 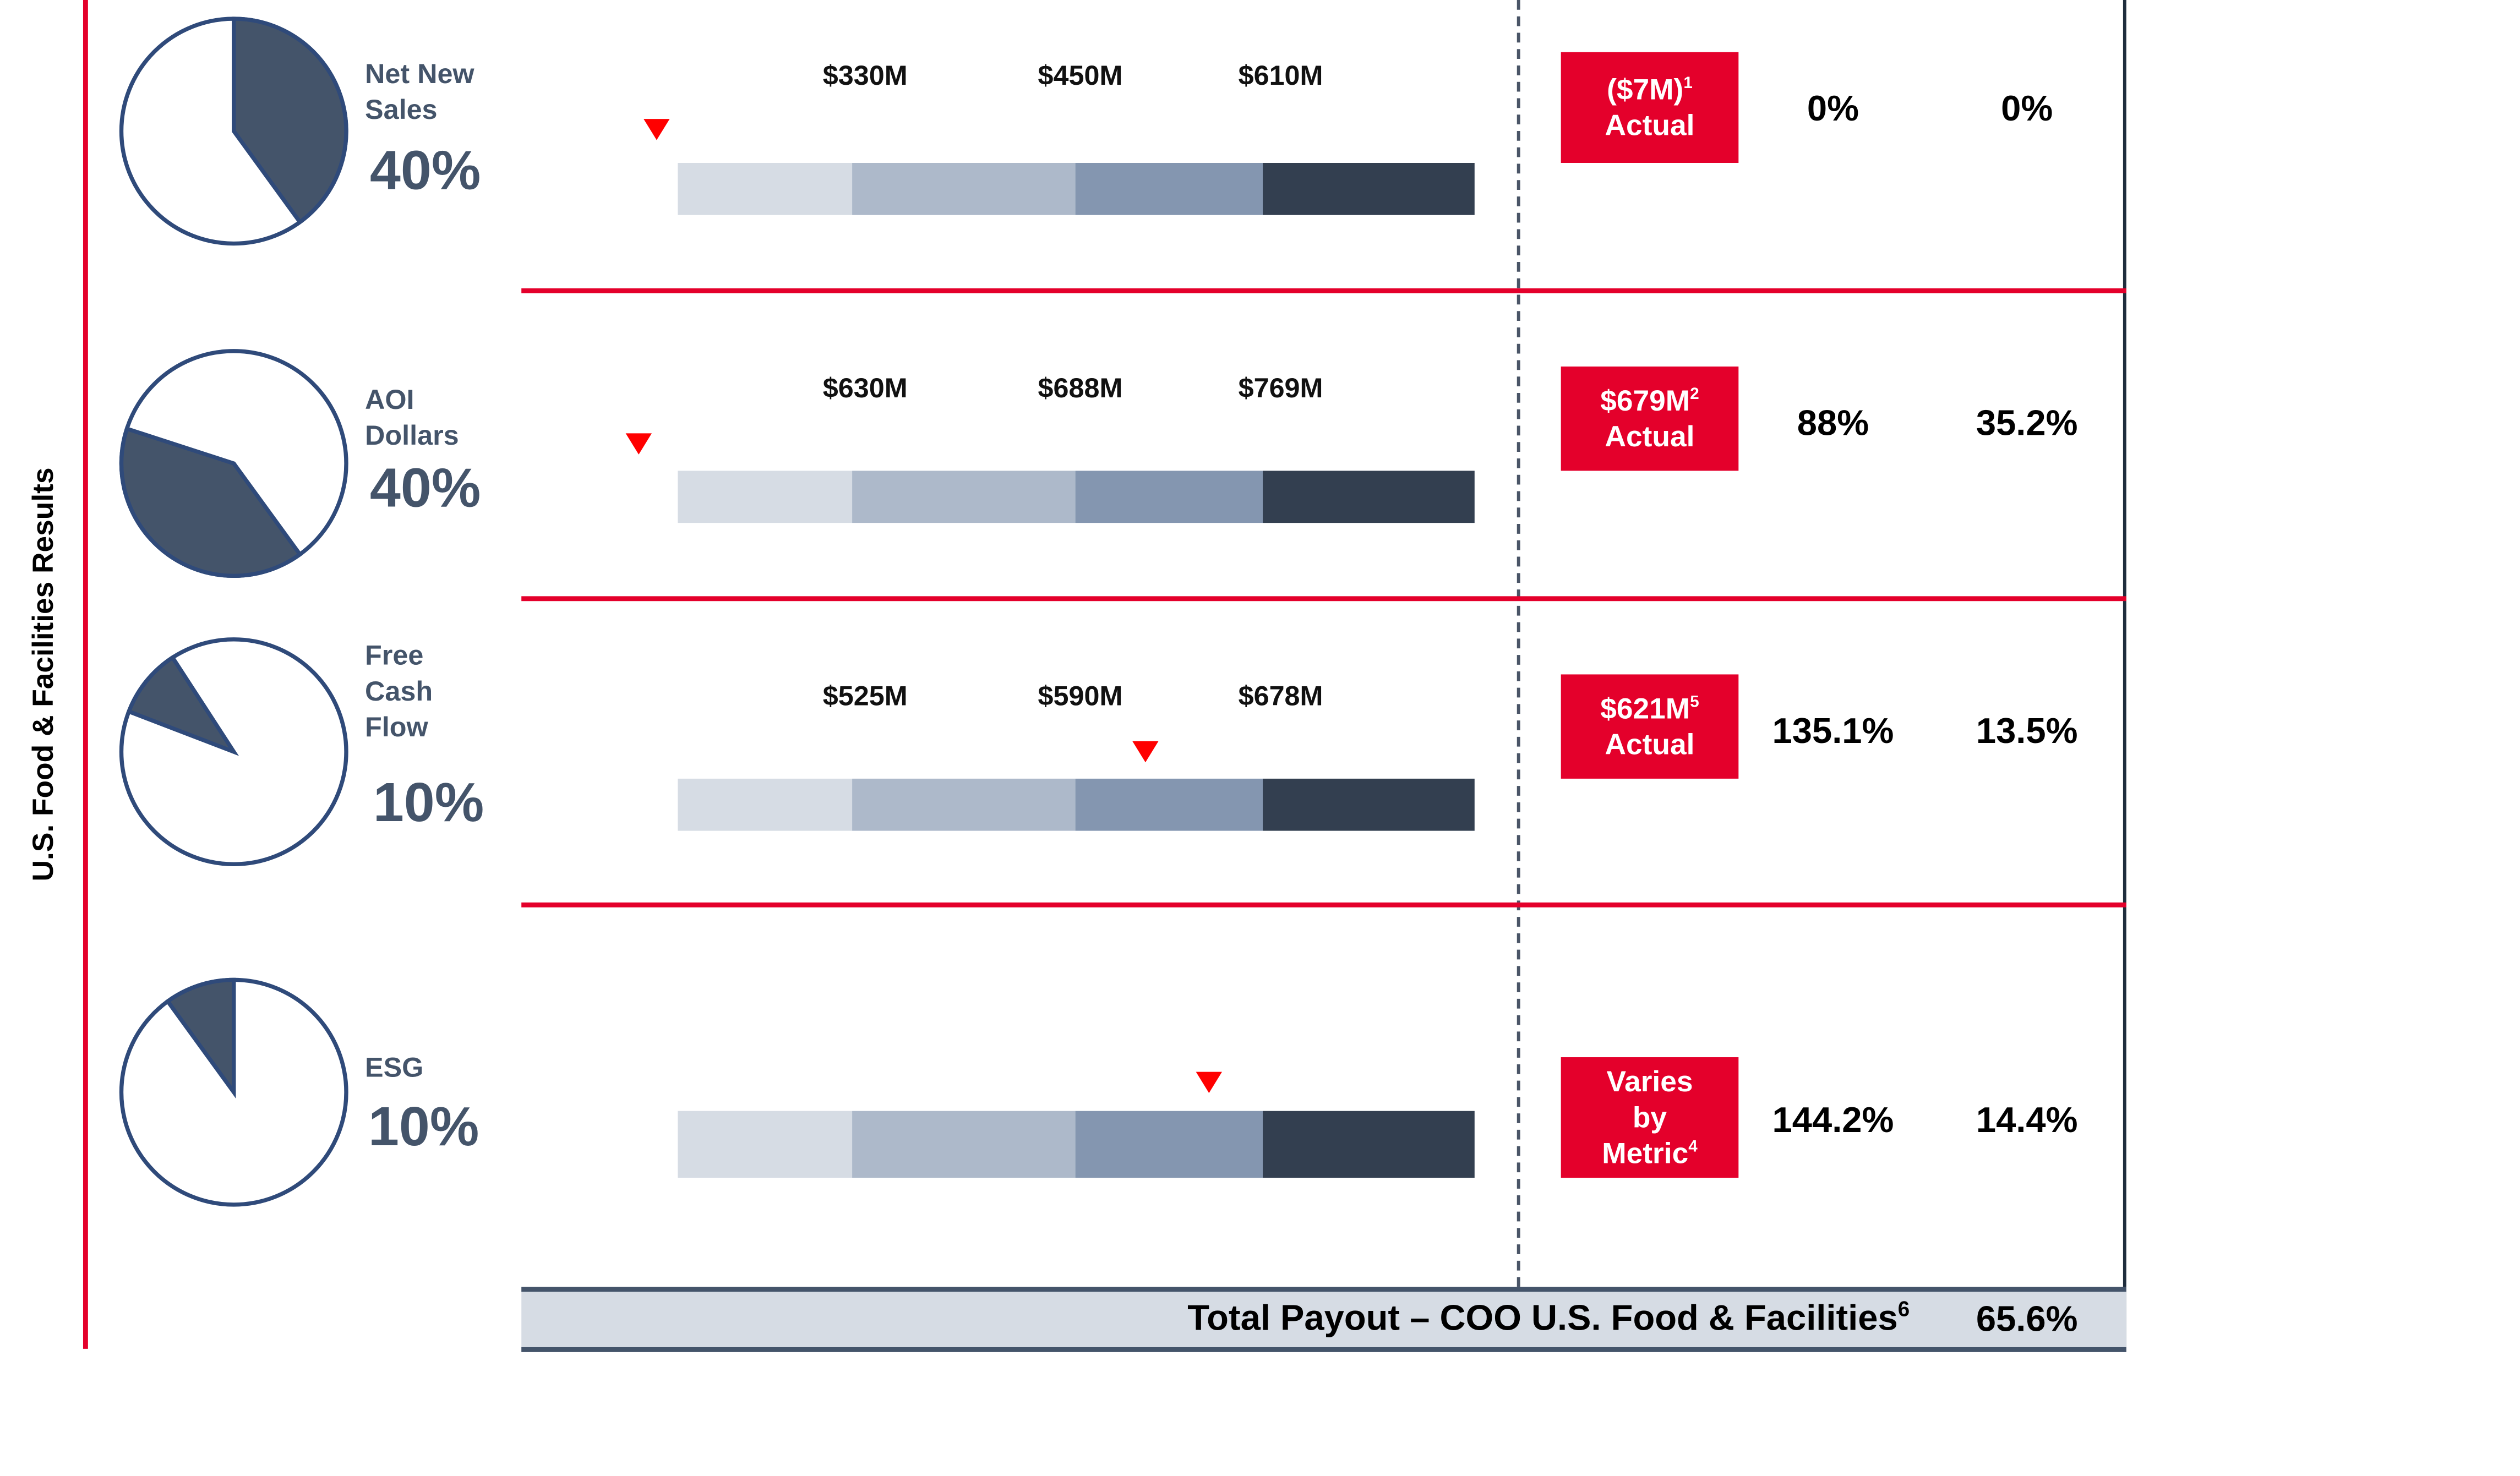 What do you see at coordinates (1650, 419) in the screenshot?
I see `actual-value-box: $679M2 Actual` at bounding box center [1650, 419].